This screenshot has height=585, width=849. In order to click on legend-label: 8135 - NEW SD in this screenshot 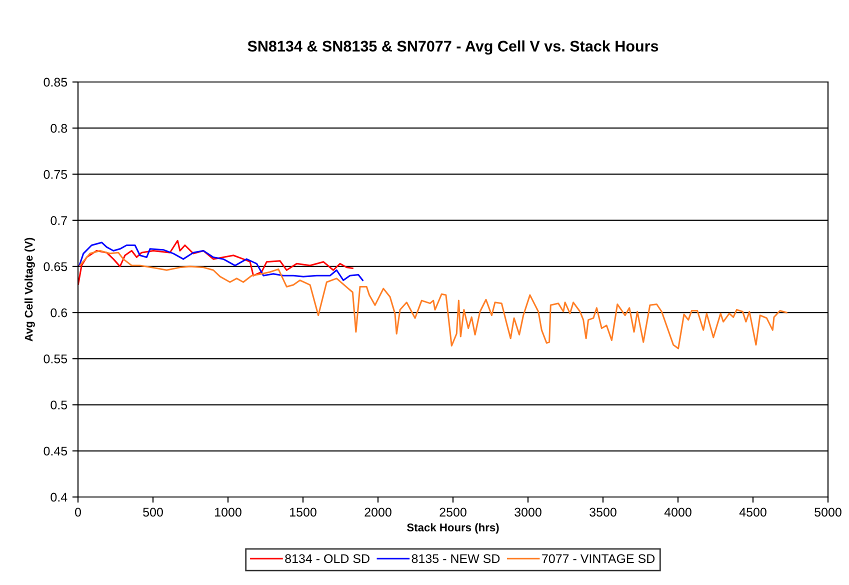, I will do `click(456, 559)`.